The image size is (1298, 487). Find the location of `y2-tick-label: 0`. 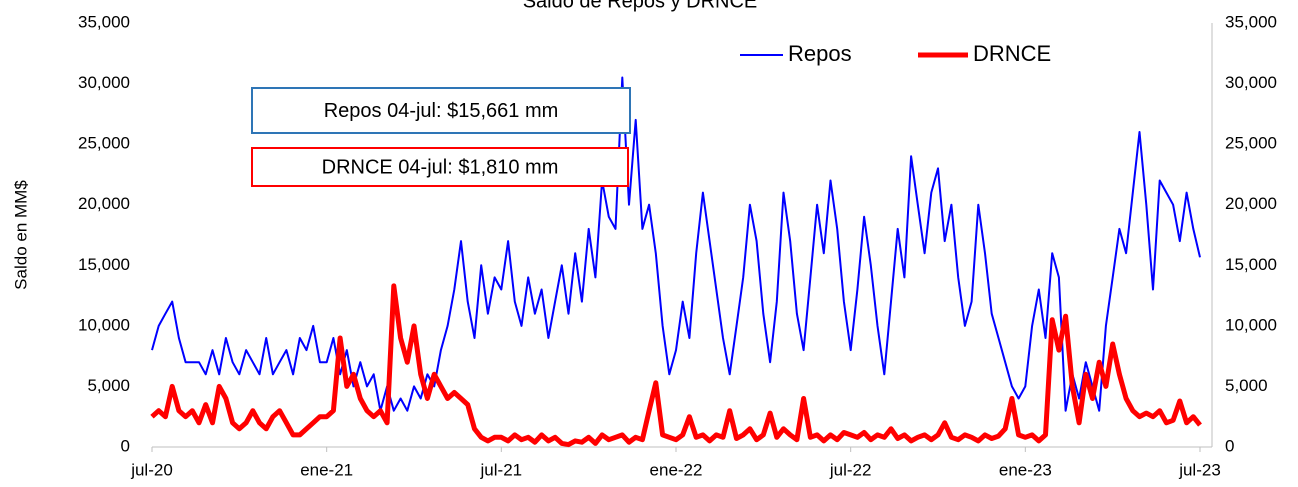

y2-tick-label: 0 is located at coordinates (1229, 445).